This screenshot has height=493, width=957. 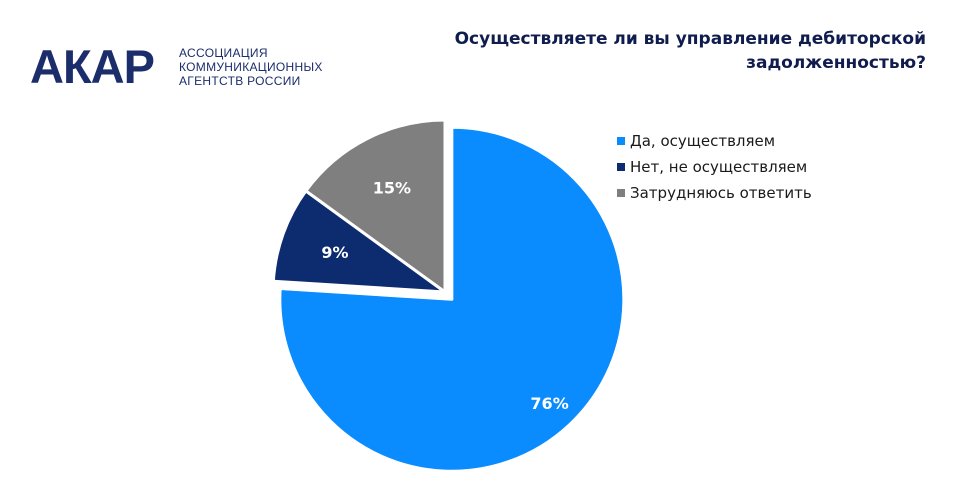 I want to click on logo-subtitle-line: АГЕНТСТВ РОССИИ, so click(x=240, y=81).